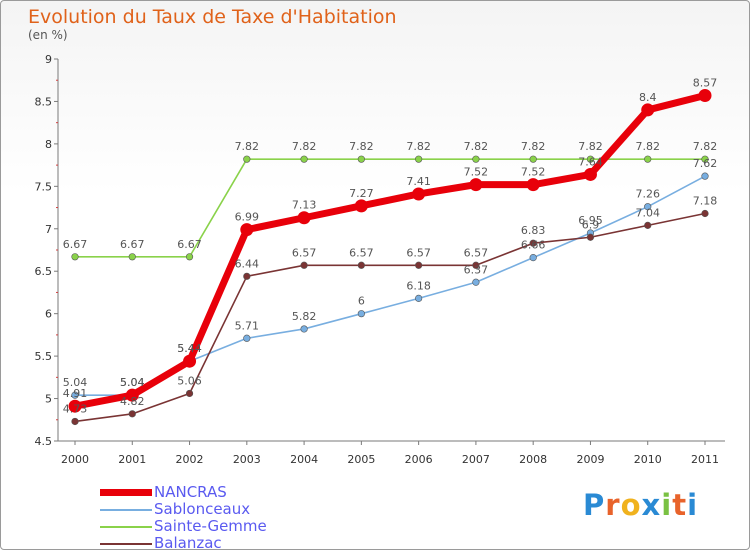  I want to click on x-tick-label: 2011, so click(705, 459).